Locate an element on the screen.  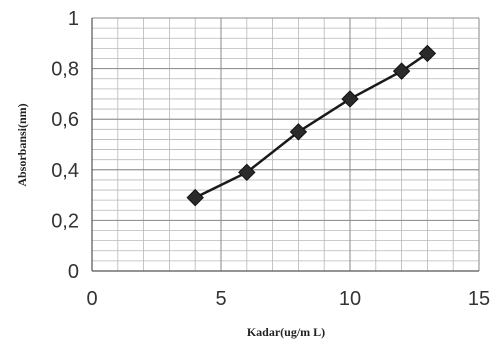
y-tick-label: 0,6 is located at coordinates (65, 120).